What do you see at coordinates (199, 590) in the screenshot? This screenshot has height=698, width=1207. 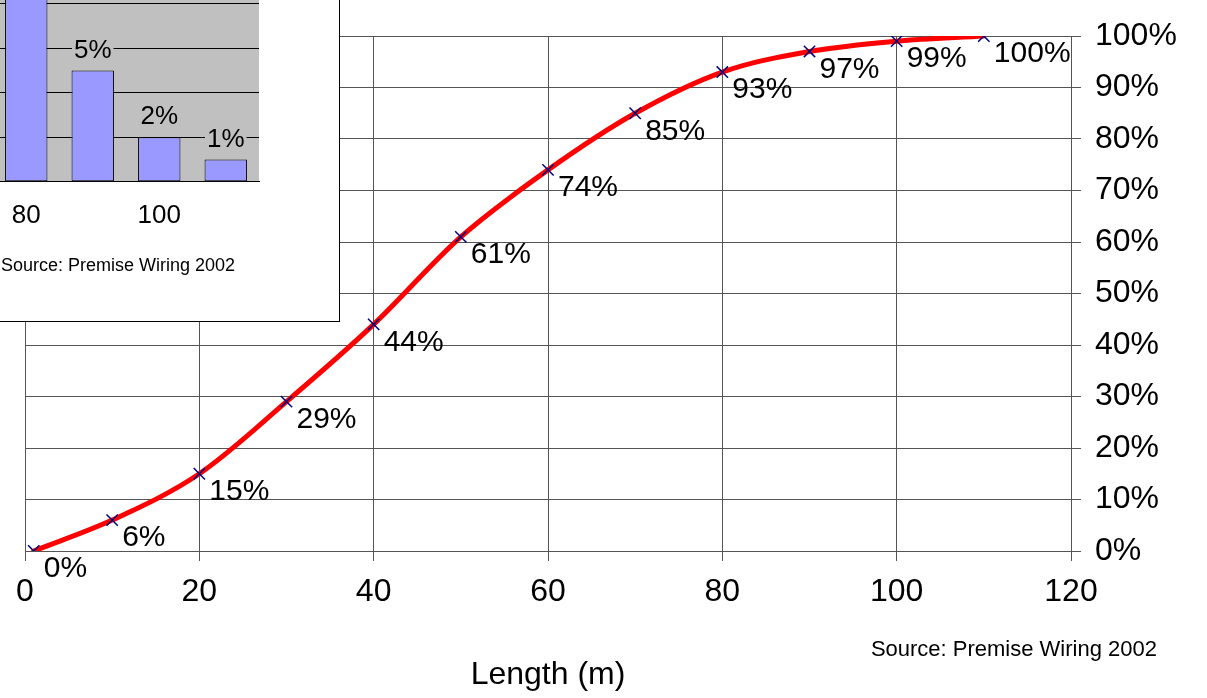 I see `x-tick-label: 20` at bounding box center [199, 590].